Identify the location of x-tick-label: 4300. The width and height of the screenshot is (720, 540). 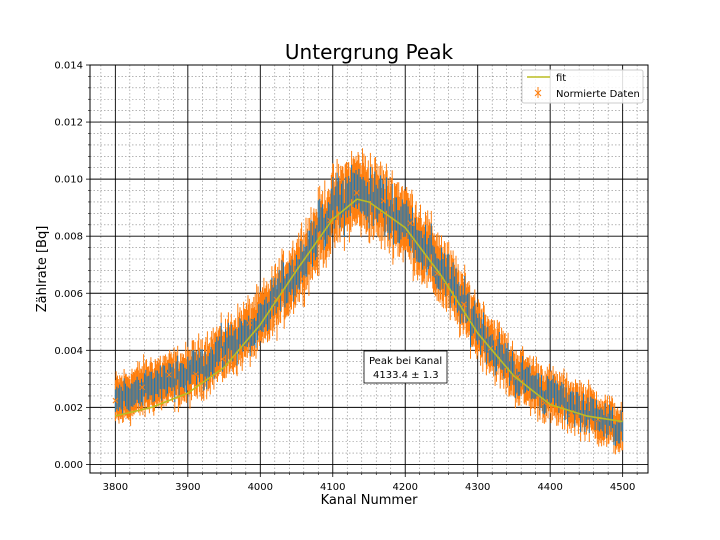
(477, 487).